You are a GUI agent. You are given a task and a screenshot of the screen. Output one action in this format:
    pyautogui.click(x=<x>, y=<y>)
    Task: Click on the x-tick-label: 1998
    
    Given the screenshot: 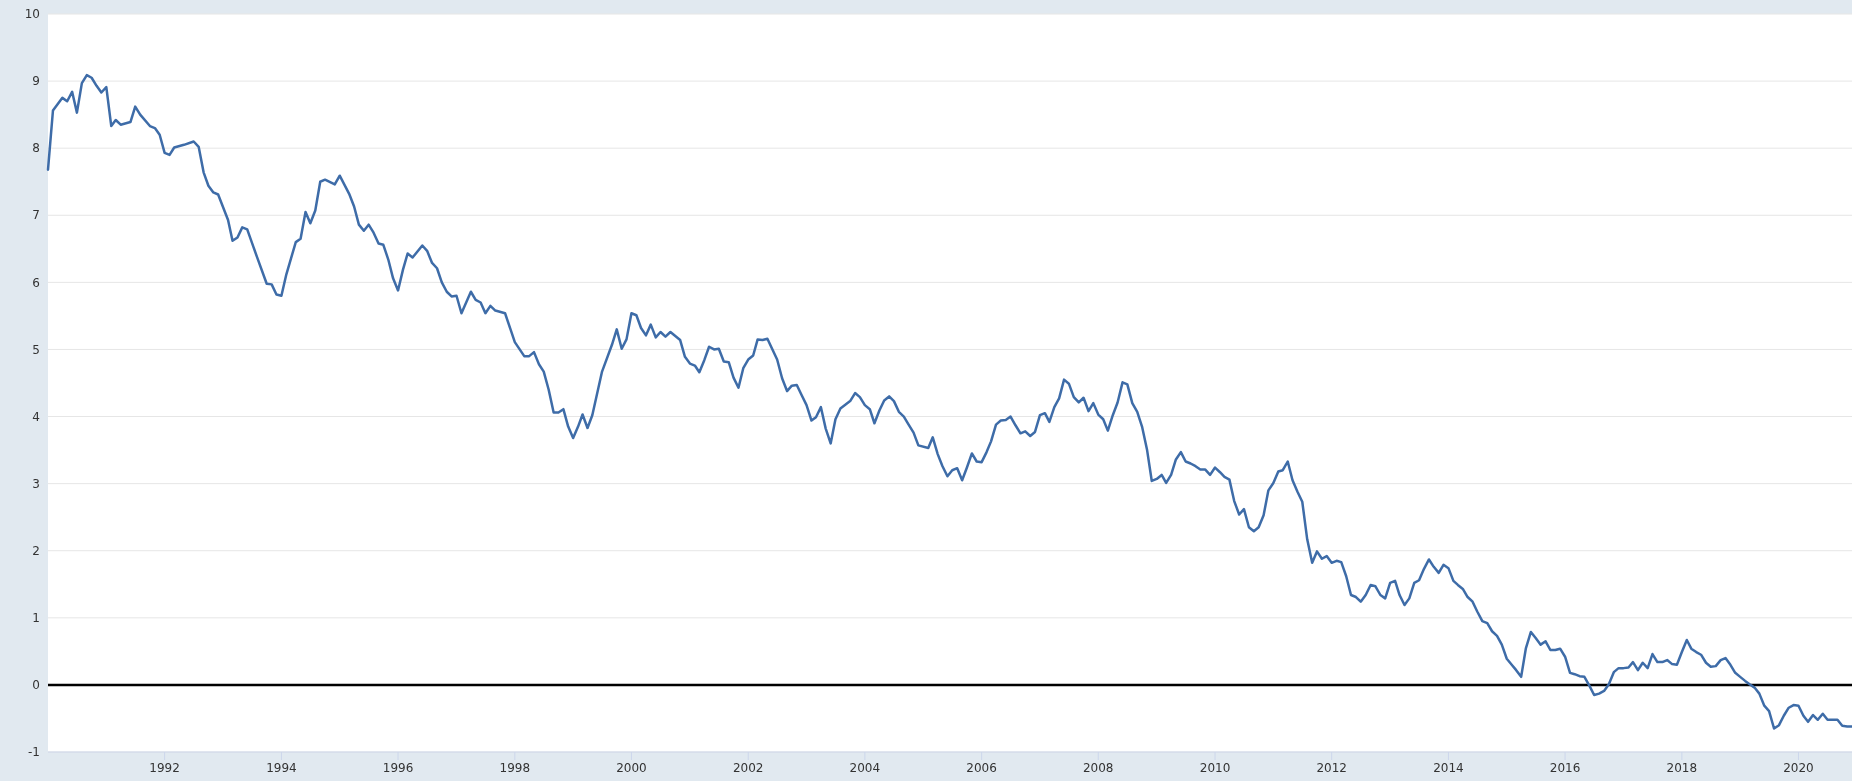 What is the action you would take?
    pyautogui.click(x=515, y=768)
    